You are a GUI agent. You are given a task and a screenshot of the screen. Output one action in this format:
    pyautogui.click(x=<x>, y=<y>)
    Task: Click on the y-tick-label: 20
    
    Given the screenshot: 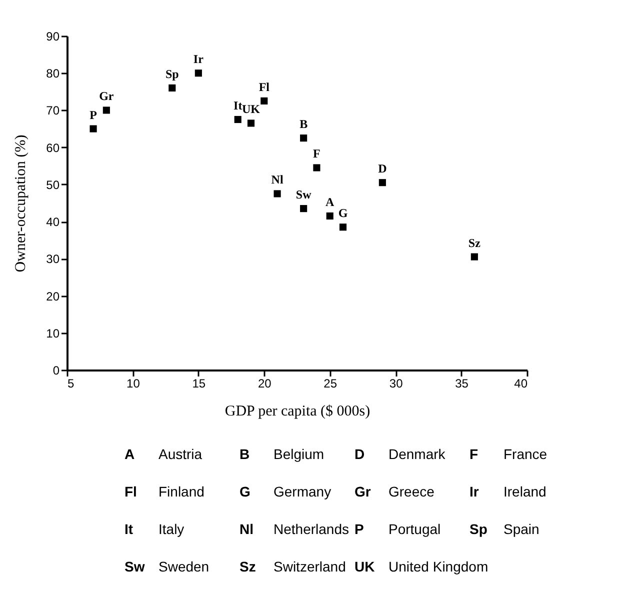 What is the action you would take?
    pyautogui.click(x=53, y=296)
    